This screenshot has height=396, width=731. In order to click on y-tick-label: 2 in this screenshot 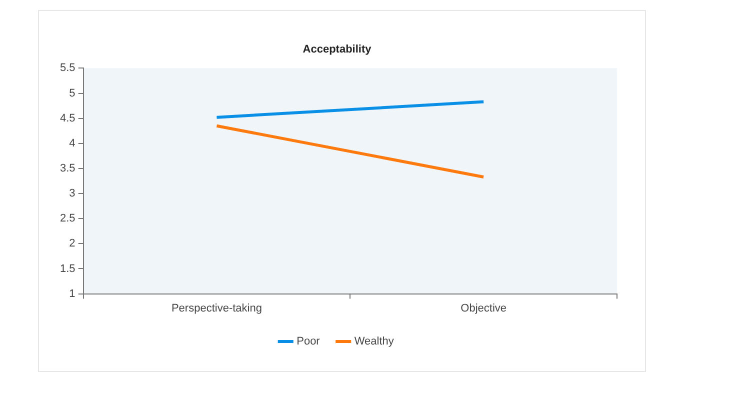, I will do `click(72, 244)`.